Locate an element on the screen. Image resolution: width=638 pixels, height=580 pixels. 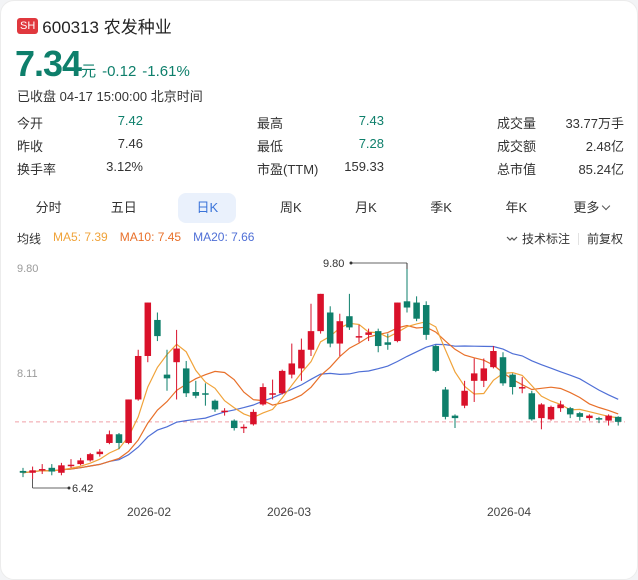
tab-weekly-k: 周K is located at coordinates (291, 207).